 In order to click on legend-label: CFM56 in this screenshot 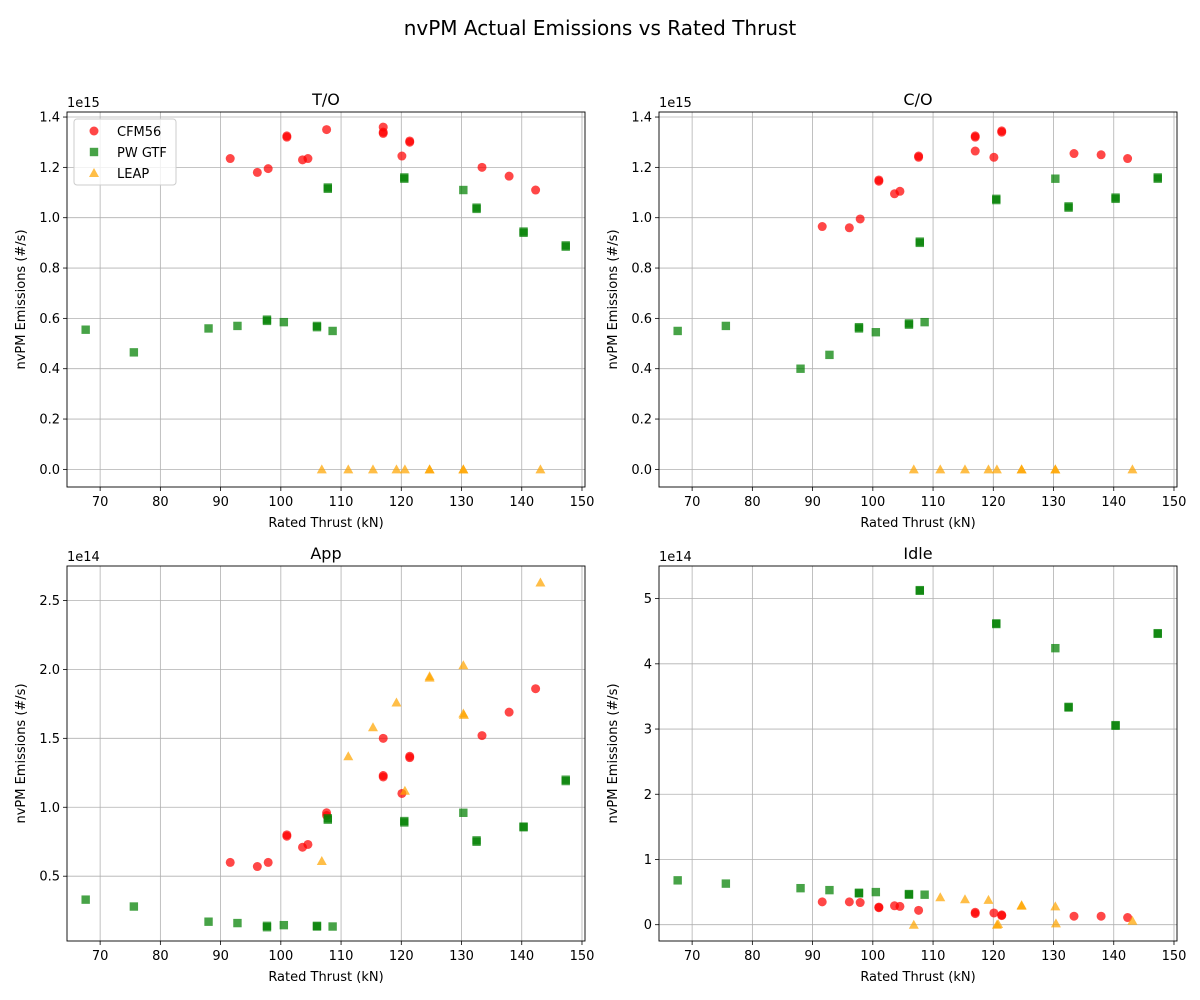, I will do `click(139, 132)`.